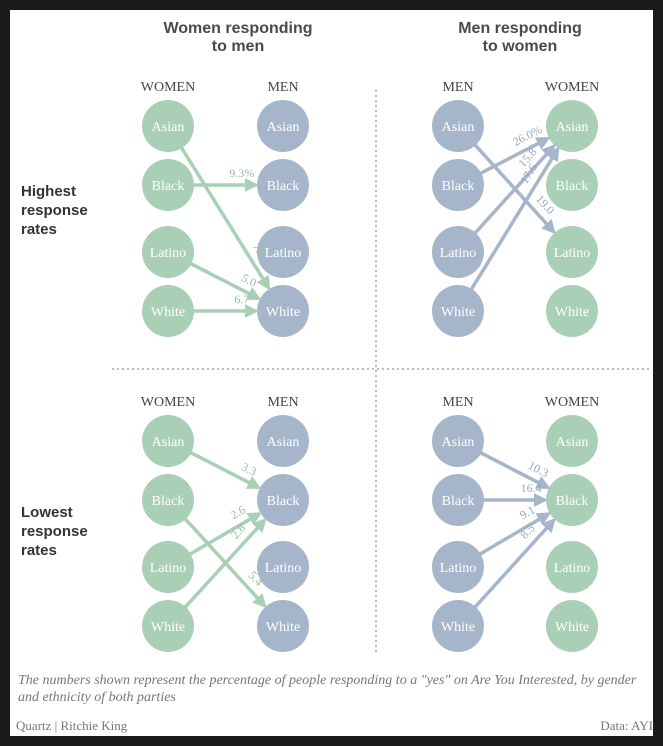  I want to click on edge-label: 16.4, so click(531, 488).